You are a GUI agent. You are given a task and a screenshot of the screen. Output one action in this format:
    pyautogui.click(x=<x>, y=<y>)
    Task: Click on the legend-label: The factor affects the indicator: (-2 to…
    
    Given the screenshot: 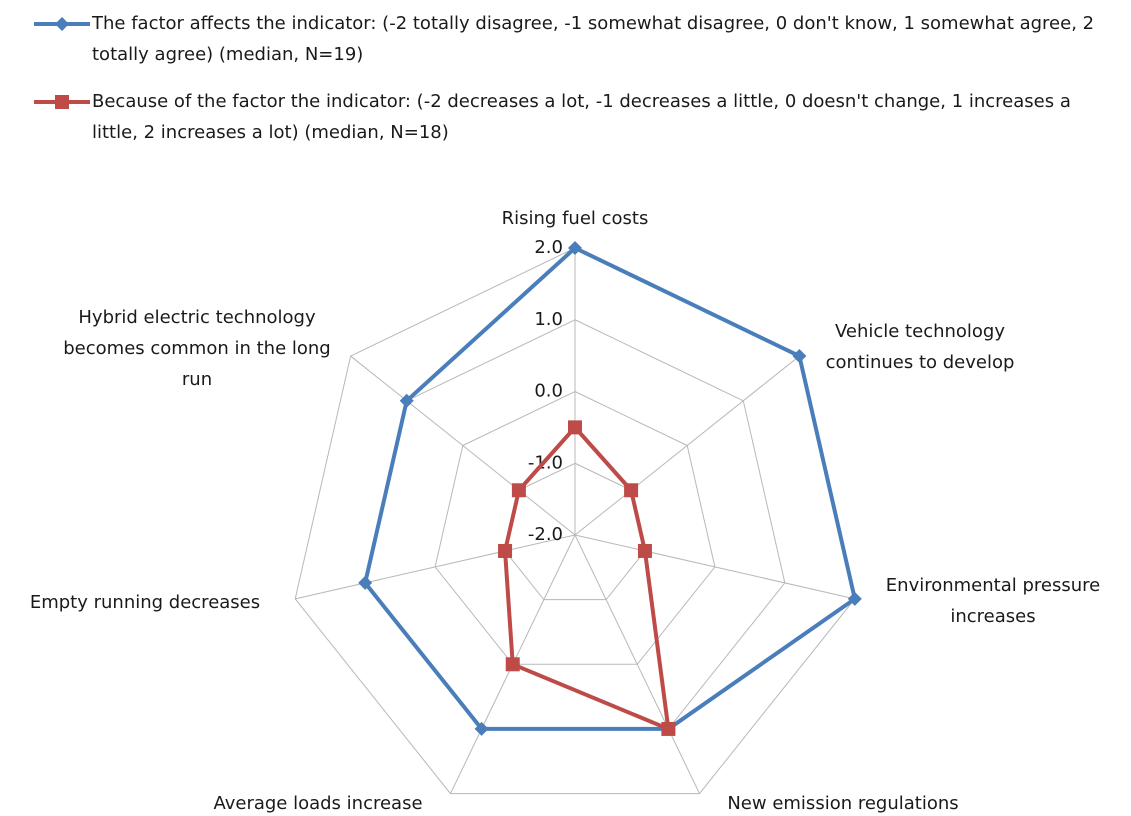 What is the action you would take?
    pyautogui.click(x=593, y=39)
    